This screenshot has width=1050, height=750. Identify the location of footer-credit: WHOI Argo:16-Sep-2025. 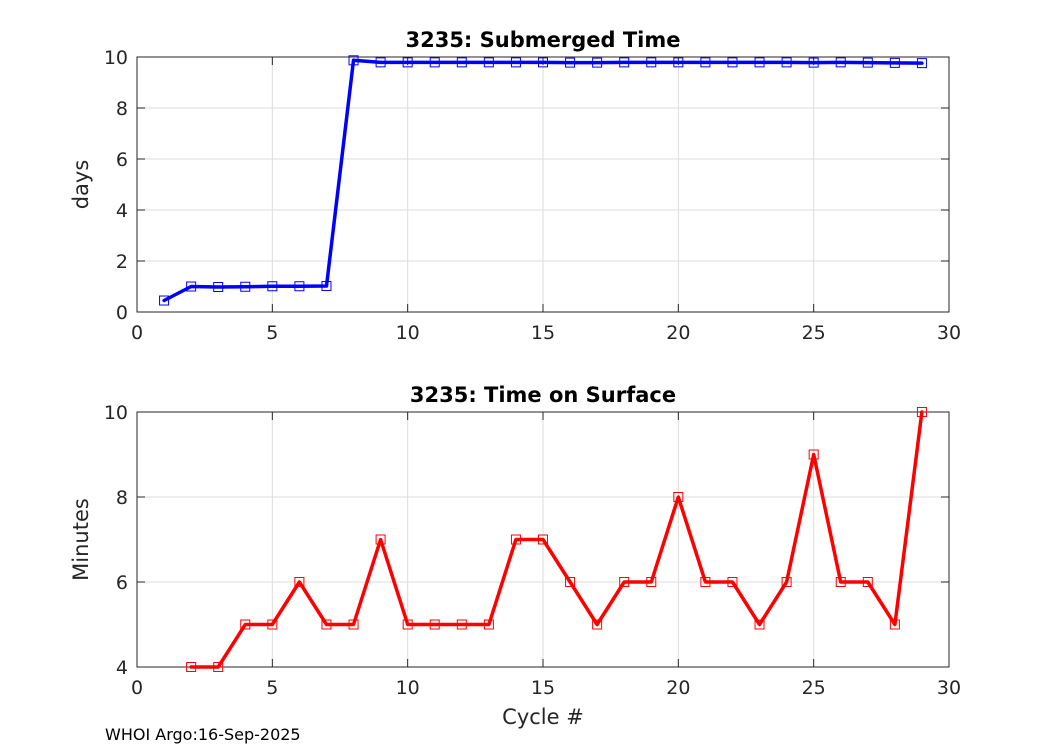
(203, 734).